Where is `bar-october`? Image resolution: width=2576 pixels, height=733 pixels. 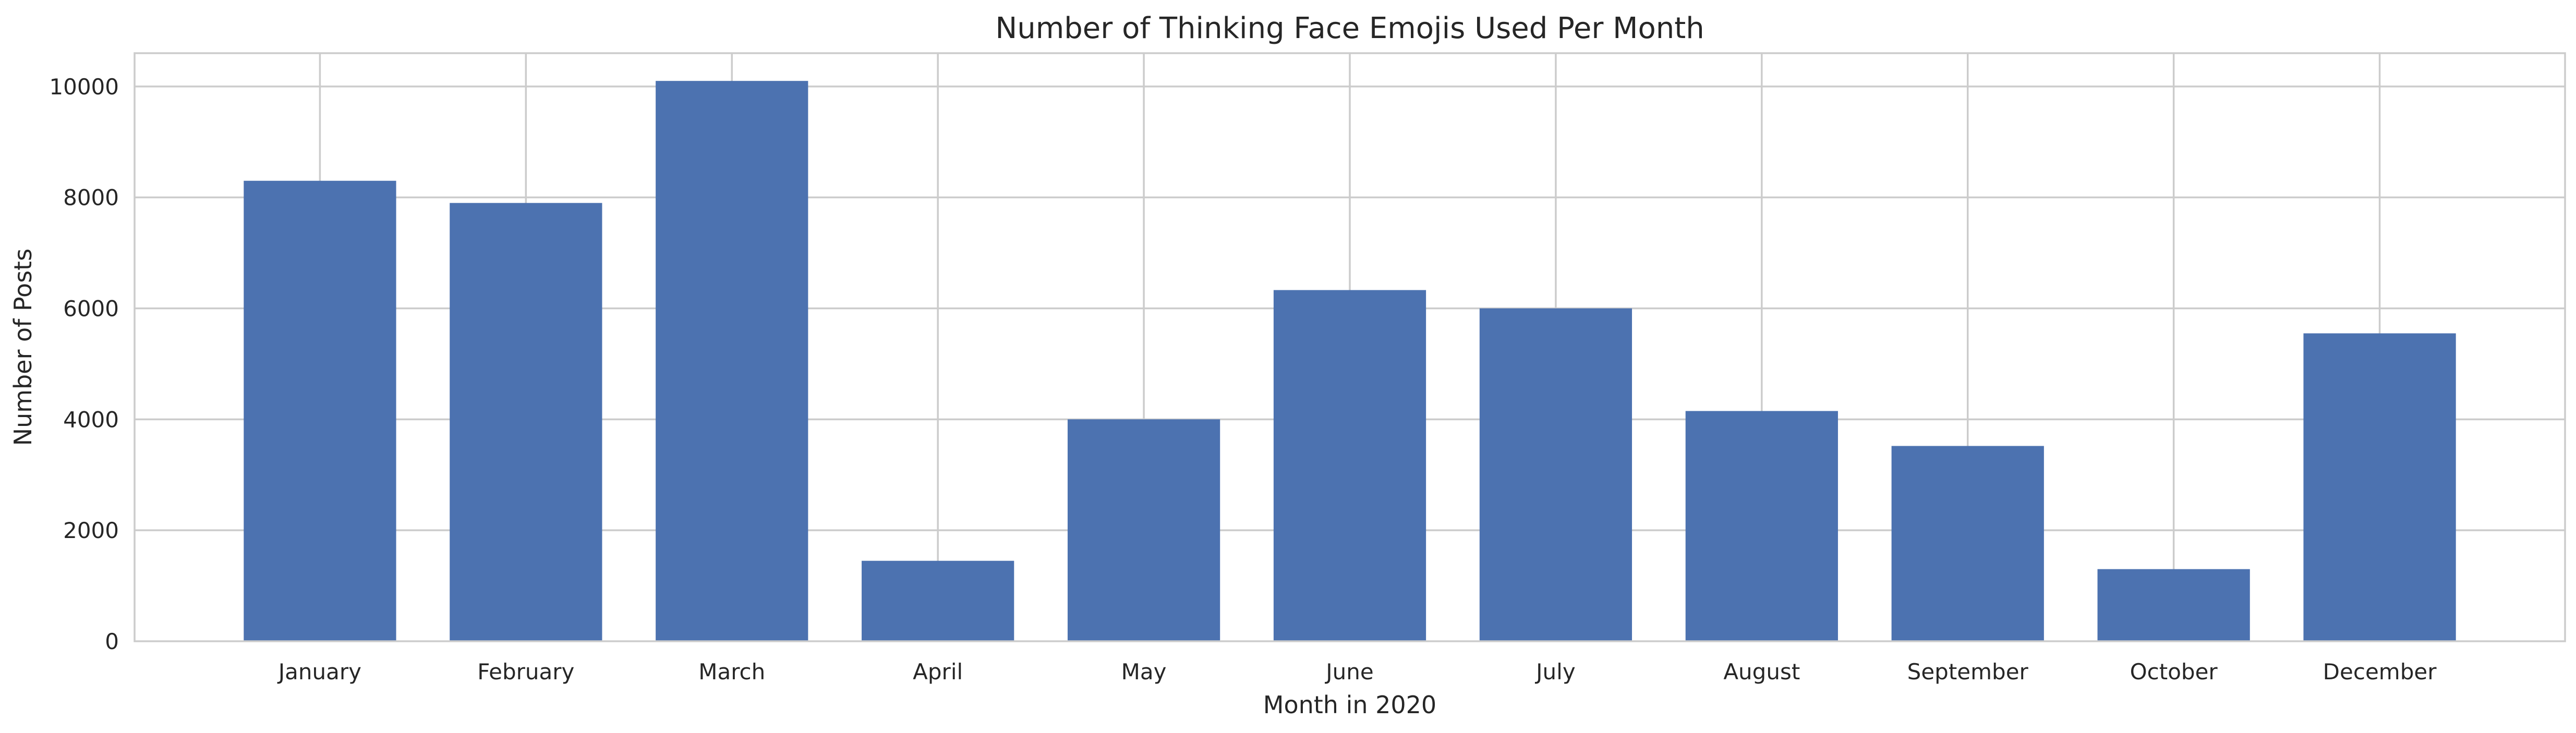
bar-october is located at coordinates (2173, 605).